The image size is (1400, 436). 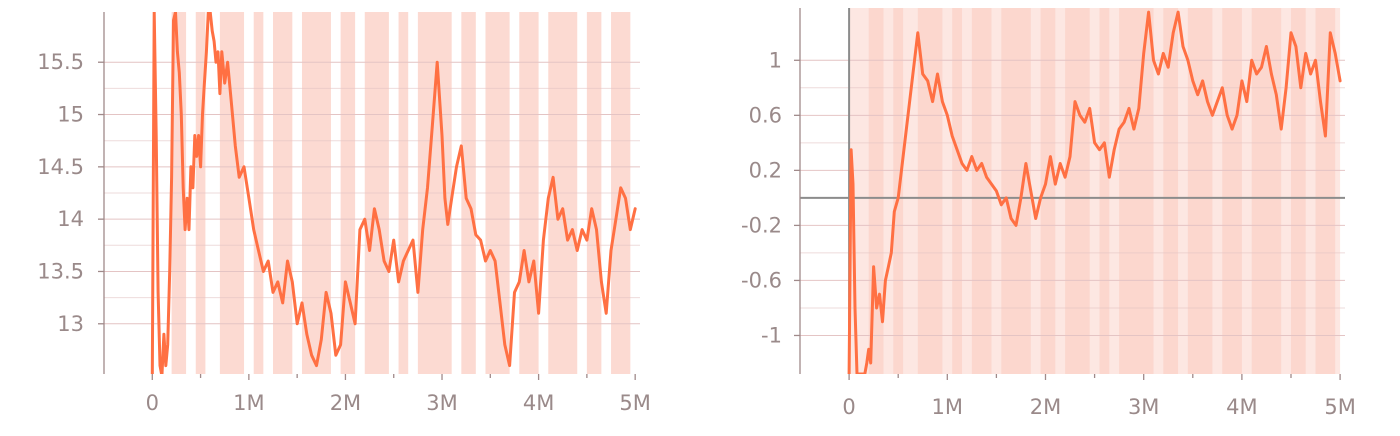 I want to click on y-tick-label: 0.2, so click(x=765, y=170).